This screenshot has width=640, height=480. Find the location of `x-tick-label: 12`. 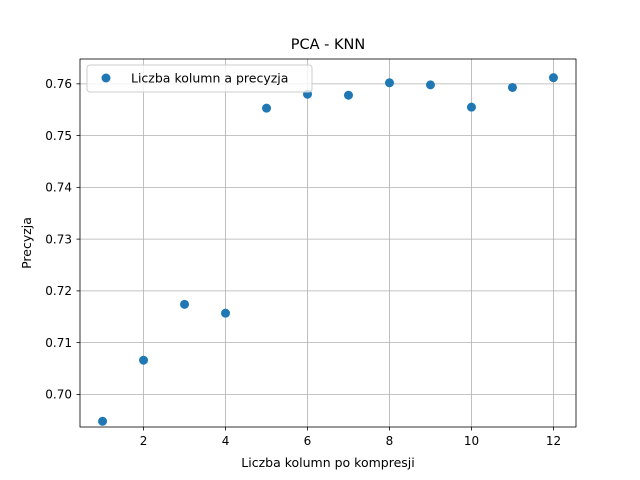

x-tick-label: 12 is located at coordinates (553, 441).